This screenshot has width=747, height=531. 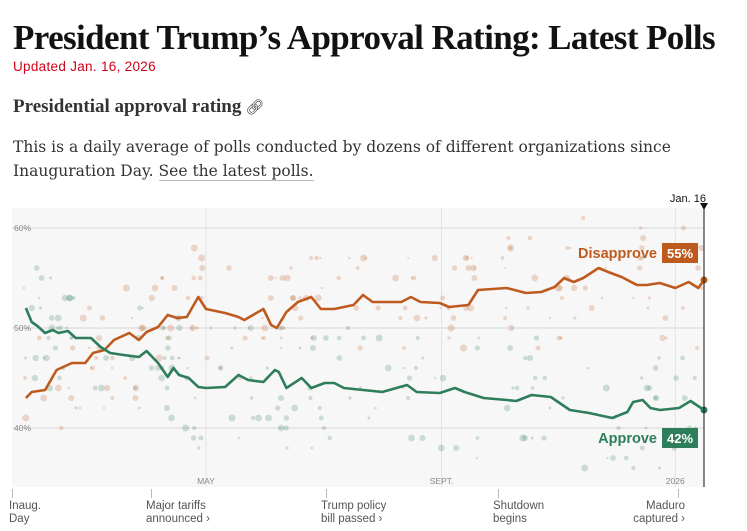 I want to click on disapprove-value-badge, so click(x=680, y=253).